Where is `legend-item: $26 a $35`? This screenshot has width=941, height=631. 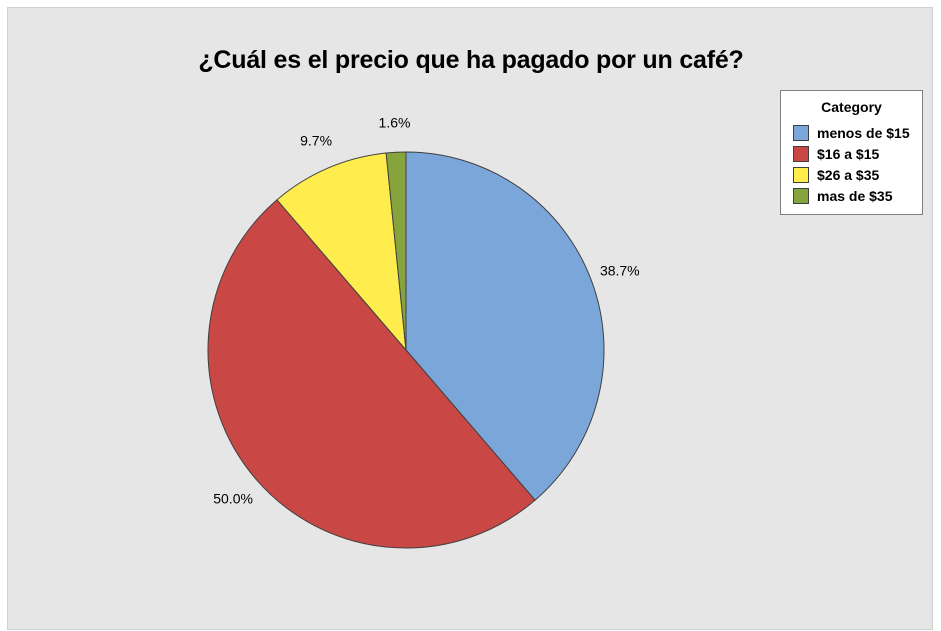 legend-item: $26 a $35 is located at coordinates (836, 175).